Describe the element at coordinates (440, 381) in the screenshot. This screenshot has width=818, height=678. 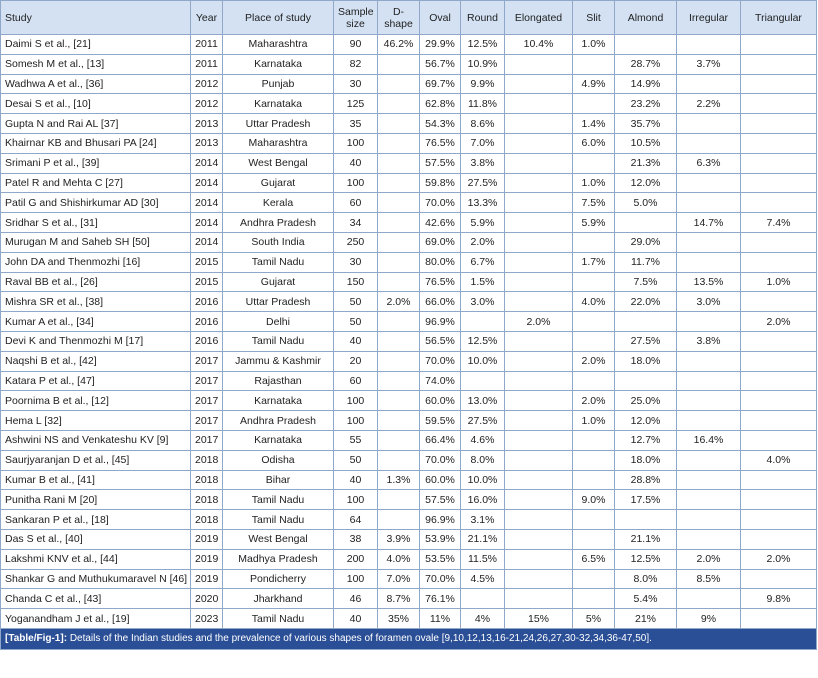
I see `table-cell: 74.0%` at that location.